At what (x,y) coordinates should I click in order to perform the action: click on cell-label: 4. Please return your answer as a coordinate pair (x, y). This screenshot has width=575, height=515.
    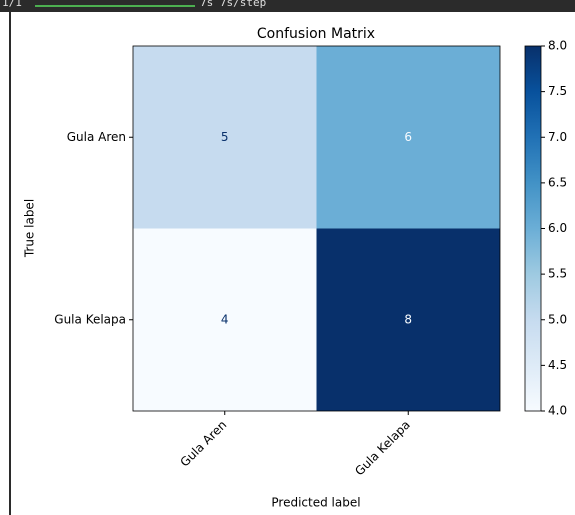
    Looking at the image, I should click on (225, 319).